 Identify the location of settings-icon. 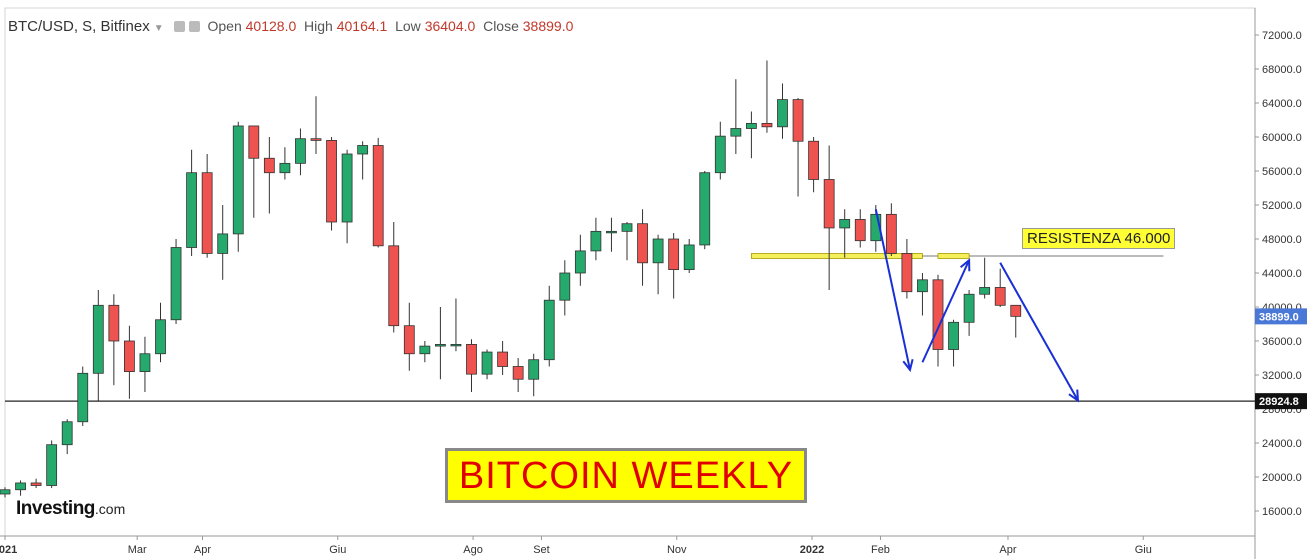
(194, 26).